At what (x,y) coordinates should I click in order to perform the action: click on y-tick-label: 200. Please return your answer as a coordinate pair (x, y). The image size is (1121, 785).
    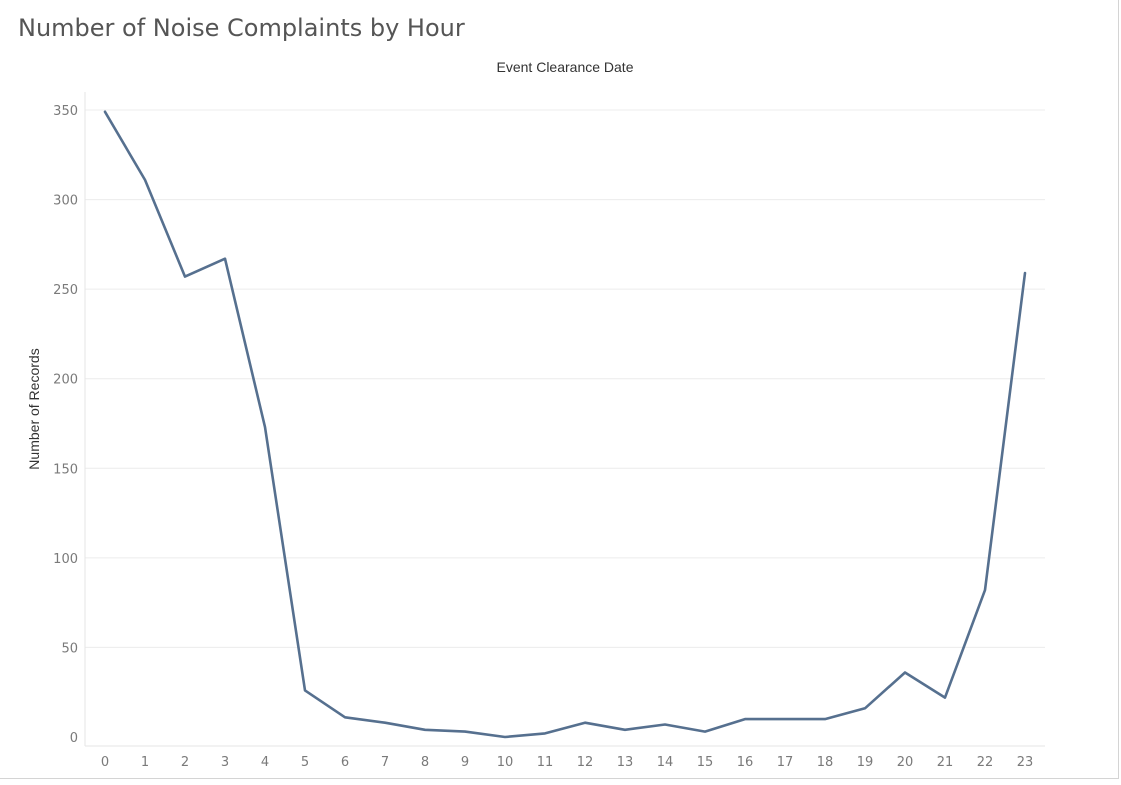
    Looking at the image, I should click on (65, 380).